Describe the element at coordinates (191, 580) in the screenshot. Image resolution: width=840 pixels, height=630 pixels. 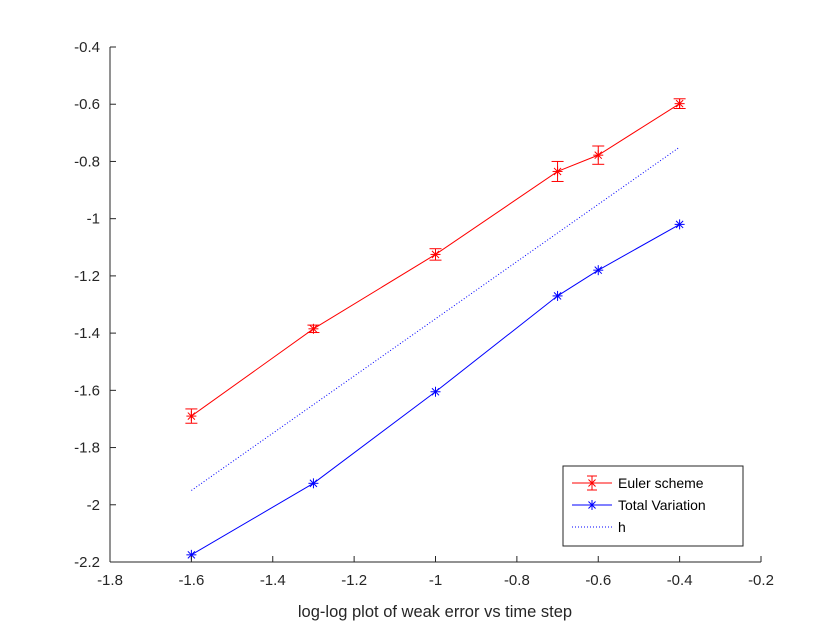
I see `x-tick-label: -1.6` at that location.